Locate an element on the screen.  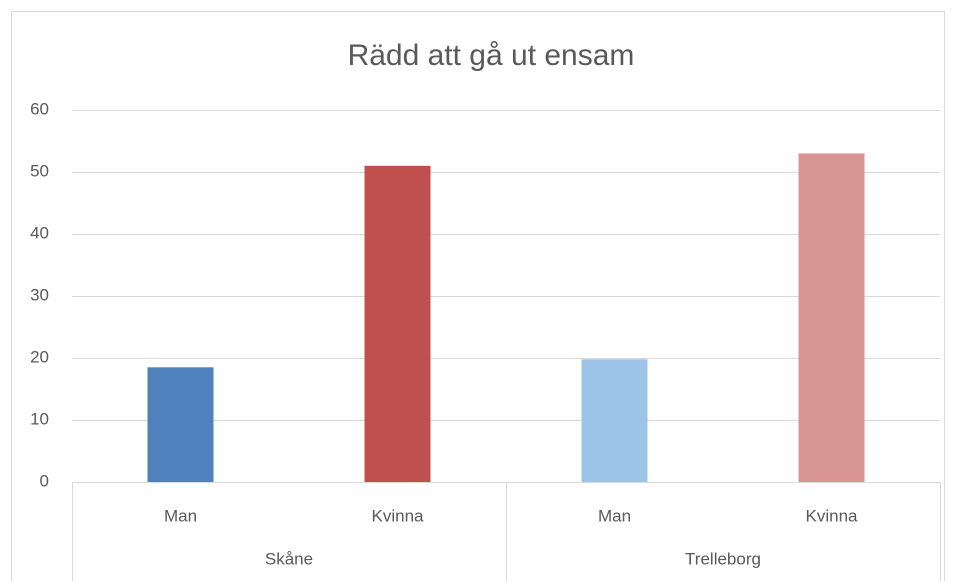
group-label: Skåne is located at coordinates (289, 558).